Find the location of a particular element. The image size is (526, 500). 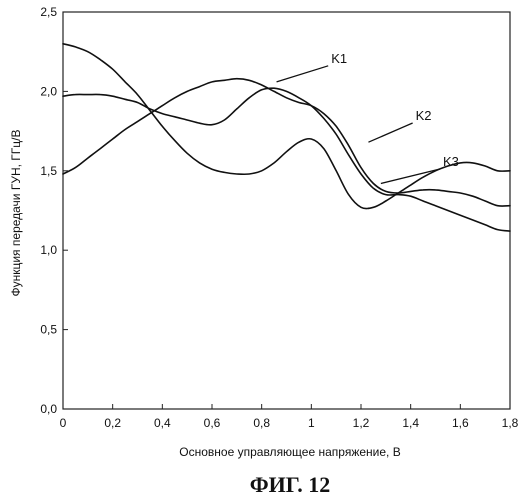

y-tick-label: 0,5 is located at coordinates (48, 330).